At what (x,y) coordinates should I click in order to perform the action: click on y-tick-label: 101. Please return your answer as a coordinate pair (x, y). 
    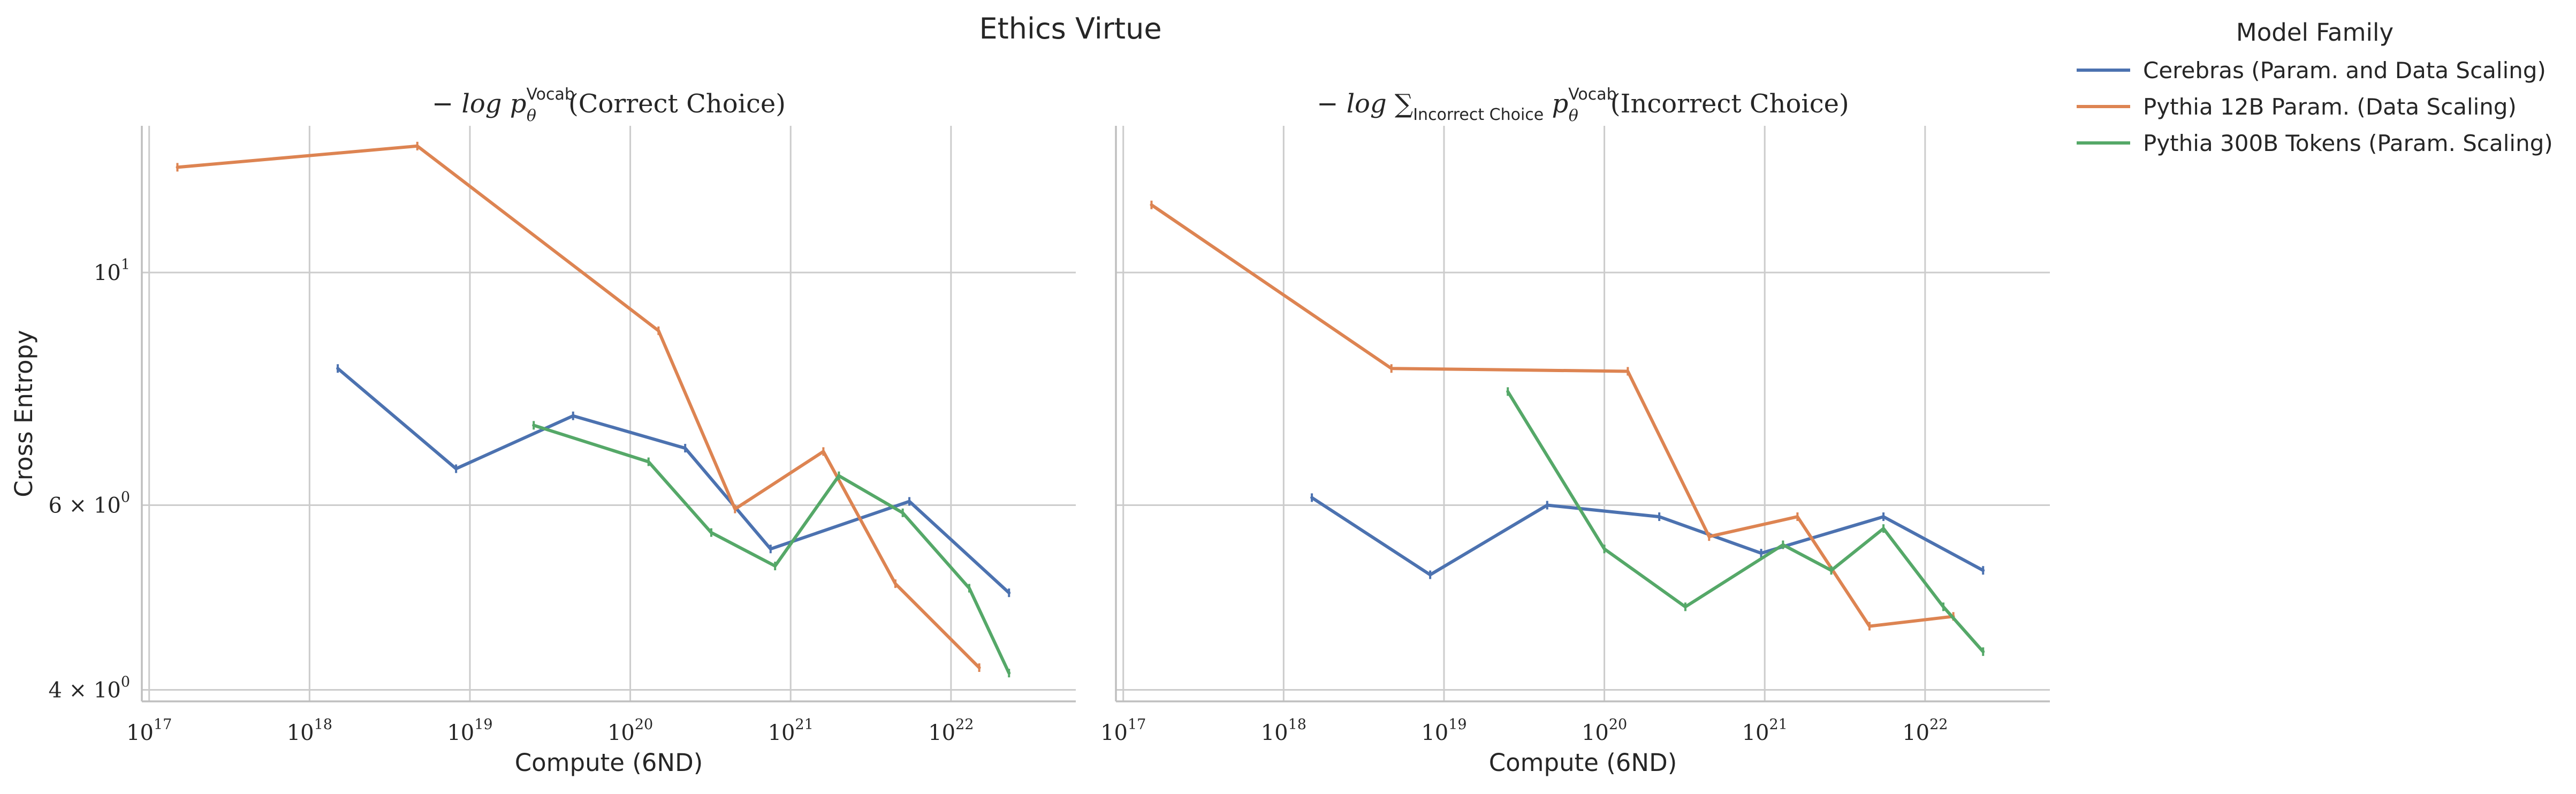
    Looking at the image, I should click on (112, 270).